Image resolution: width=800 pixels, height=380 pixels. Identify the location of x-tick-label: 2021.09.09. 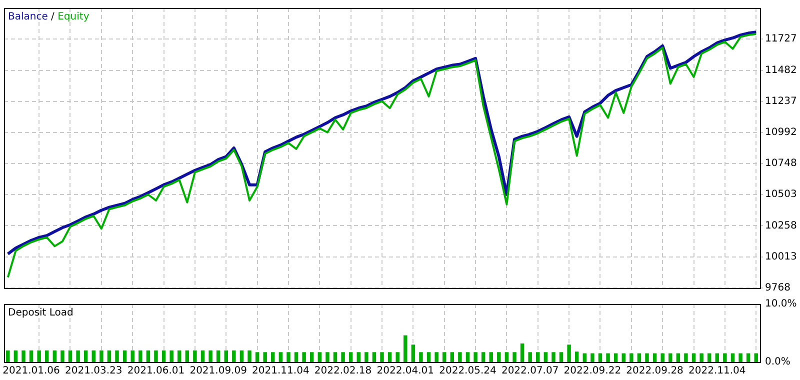
(218, 371).